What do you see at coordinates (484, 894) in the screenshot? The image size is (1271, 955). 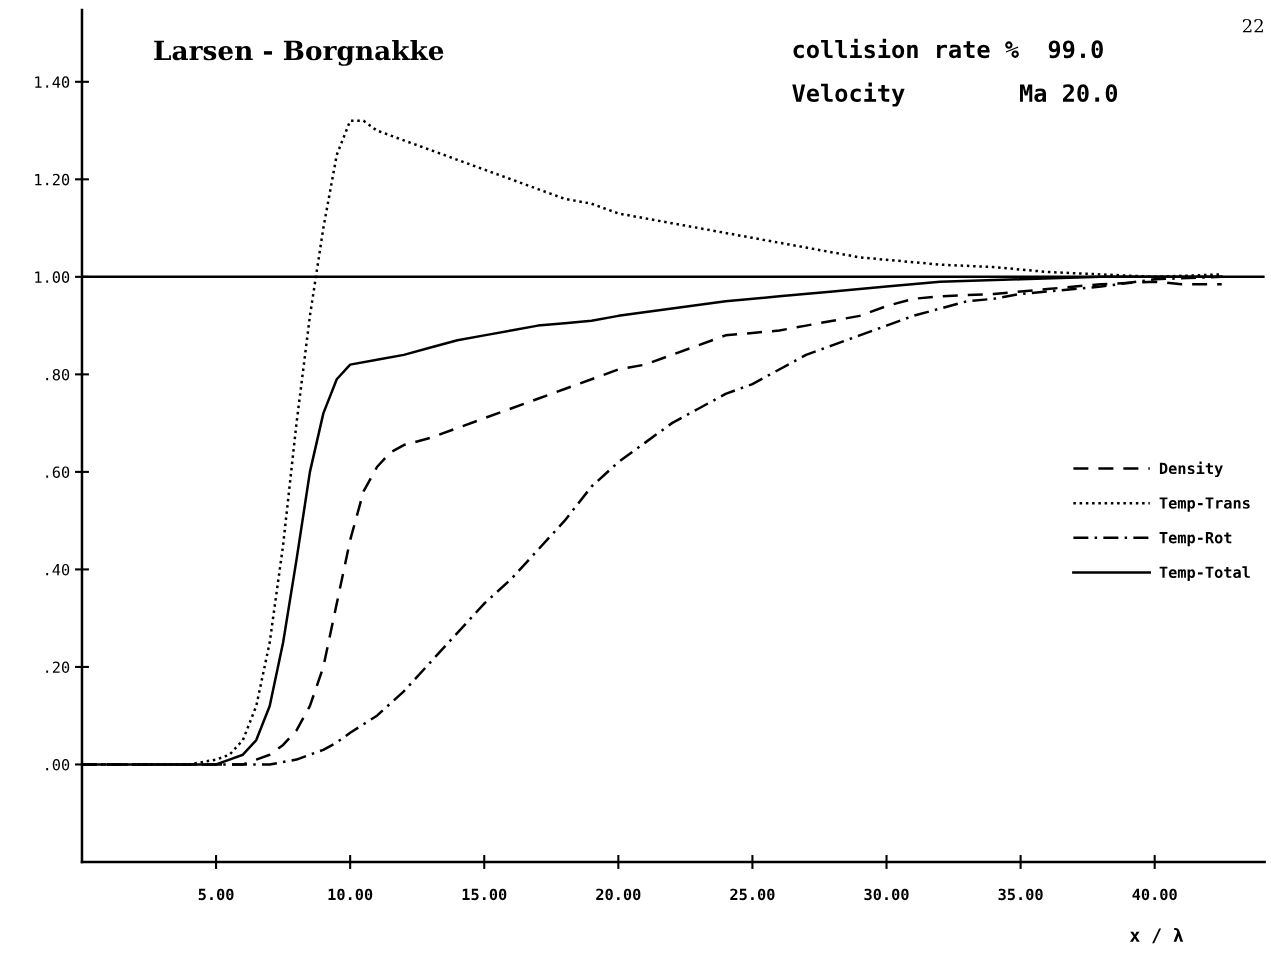 I see `x-tick-label: 15.00` at bounding box center [484, 894].